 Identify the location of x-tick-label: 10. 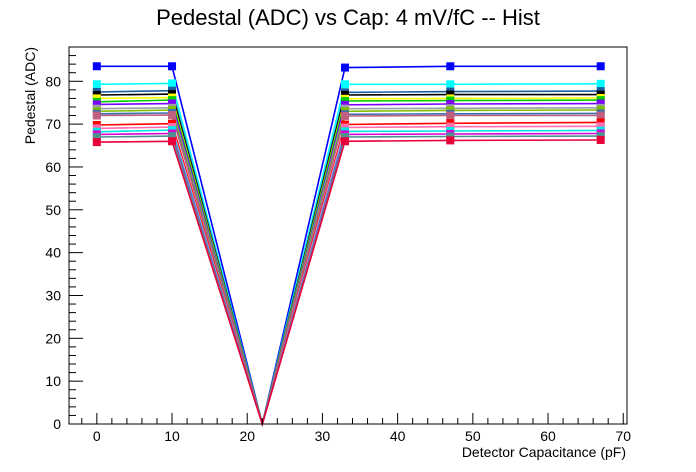
(172, 436).